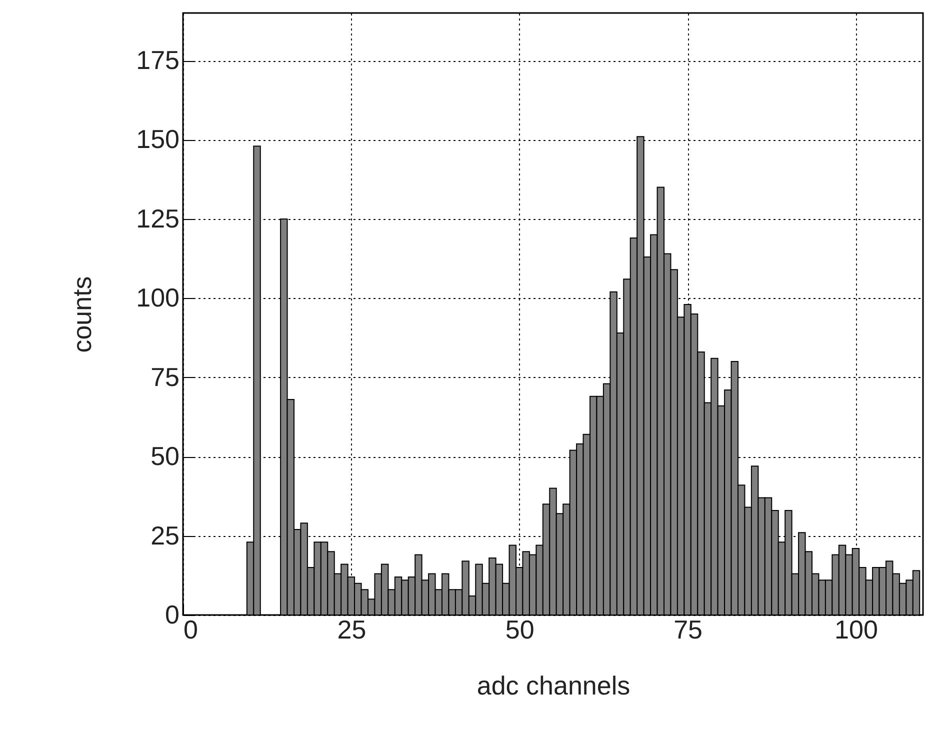  I want to click on y-axis-title: counts, so click(82, 314).